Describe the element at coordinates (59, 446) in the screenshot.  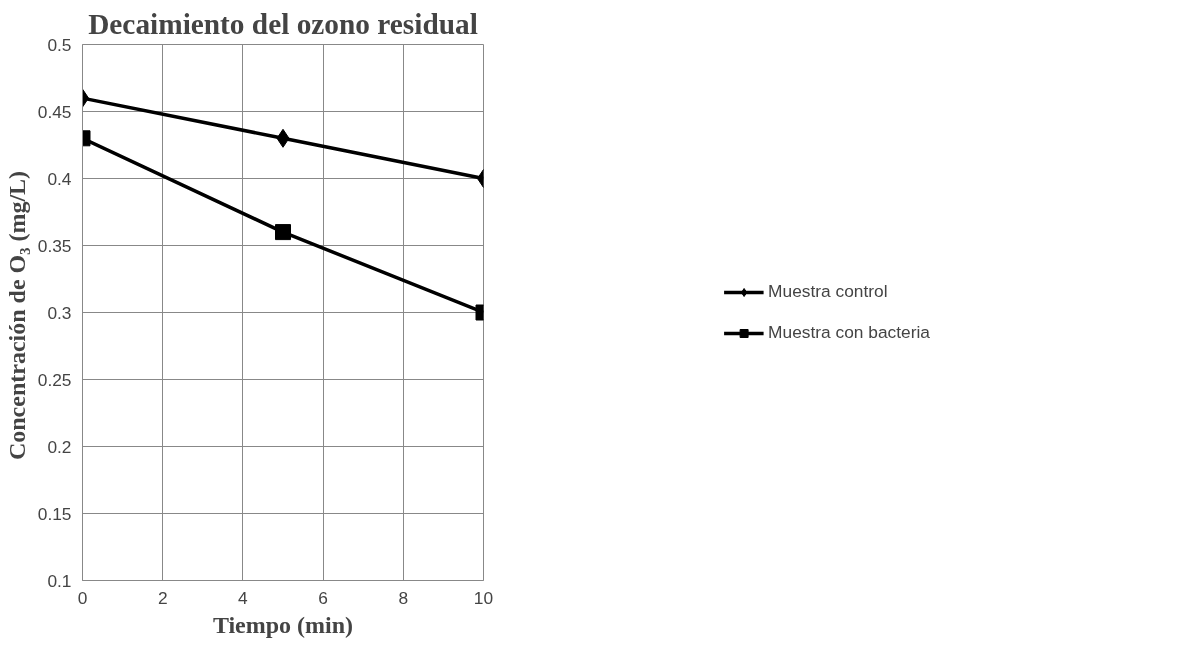
I see `y-tick-label: 0.2` at that location.